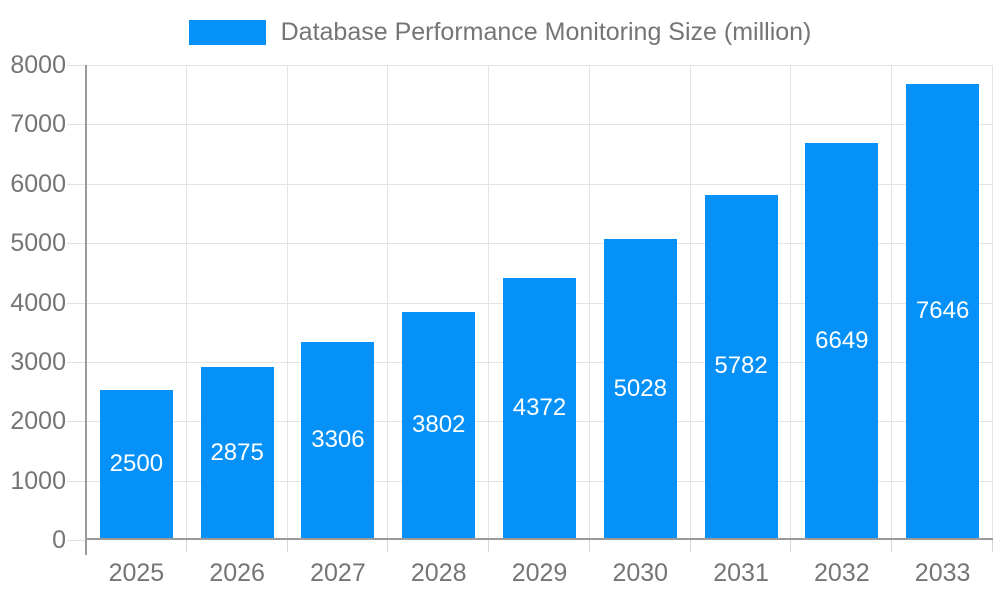 Image resolution: width=1000 pixels, height=600 pixels. I want to click on bar-2031: 5782, so click(741, 366).